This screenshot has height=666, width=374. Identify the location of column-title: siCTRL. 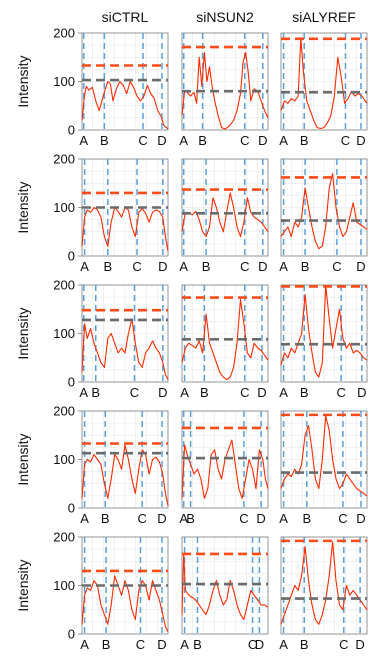
(125, 17).